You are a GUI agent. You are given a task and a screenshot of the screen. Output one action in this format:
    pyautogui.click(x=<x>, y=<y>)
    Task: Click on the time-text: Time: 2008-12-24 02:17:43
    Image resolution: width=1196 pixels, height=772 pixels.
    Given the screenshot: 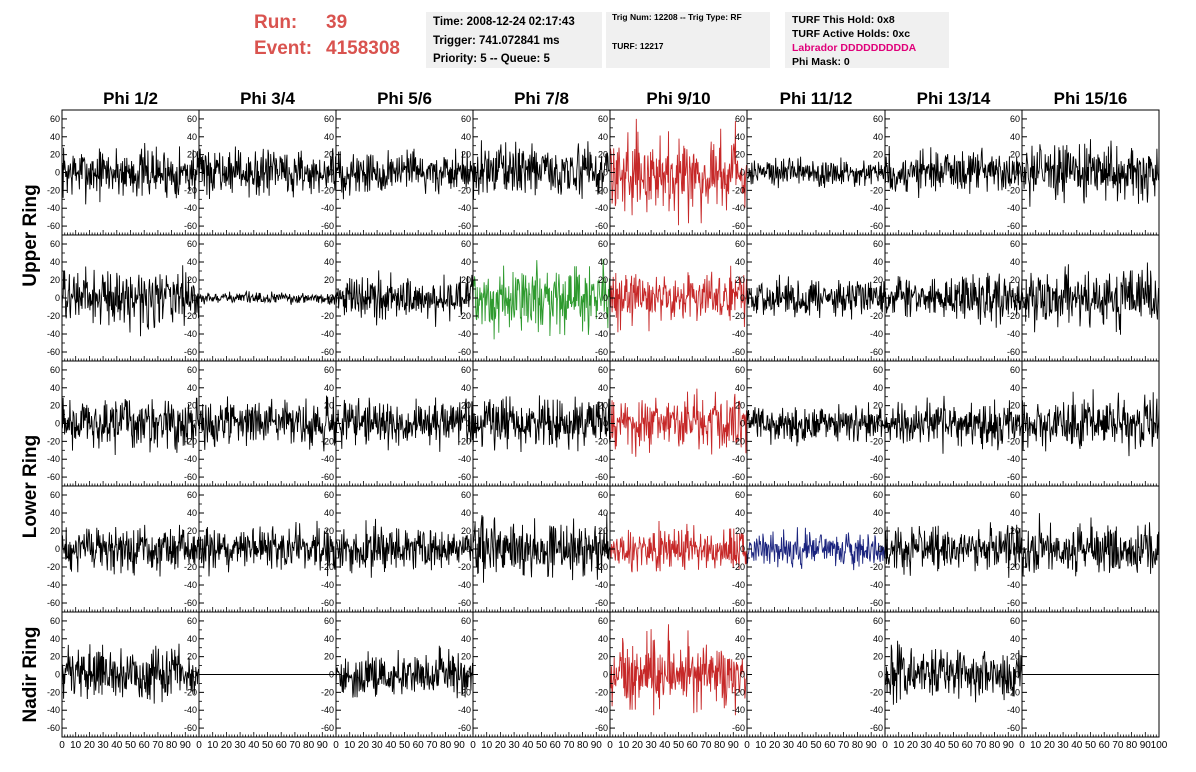 What is the action you would take?
    pyautogui.click(x=504, y=22)
    